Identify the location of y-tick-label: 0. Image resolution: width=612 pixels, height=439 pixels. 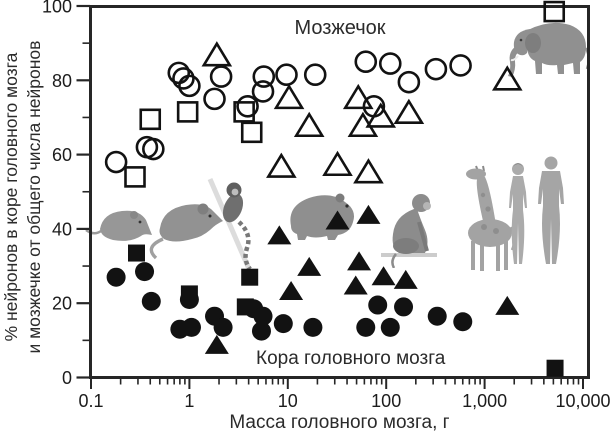
(67, 378).